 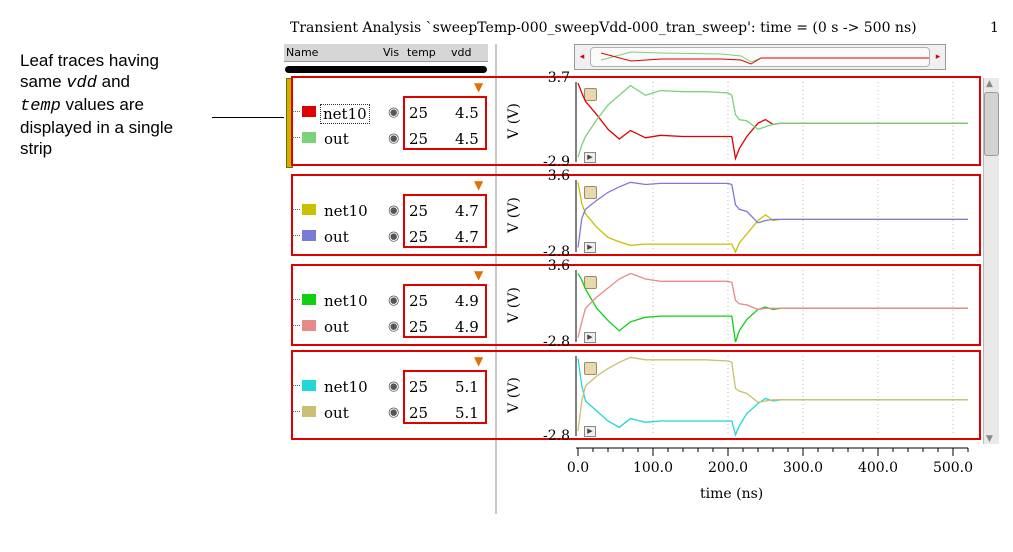 What do you see at coordinates (938, 57) in the screenshot?
I see `scroll-right-icon: ▸` at bounding box center [938, 57].